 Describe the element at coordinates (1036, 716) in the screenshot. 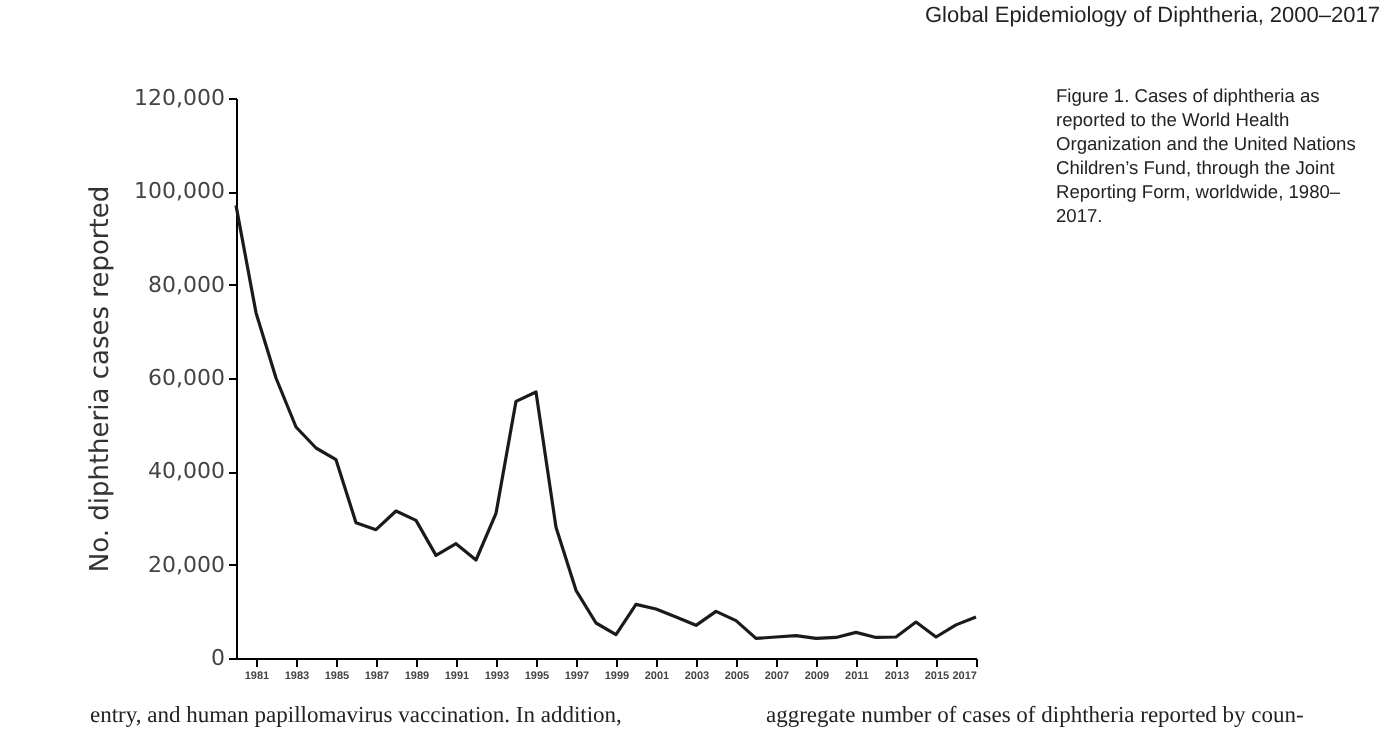

I see `text: aggregate number of cases of diphtheria reported by coun-` at that location.